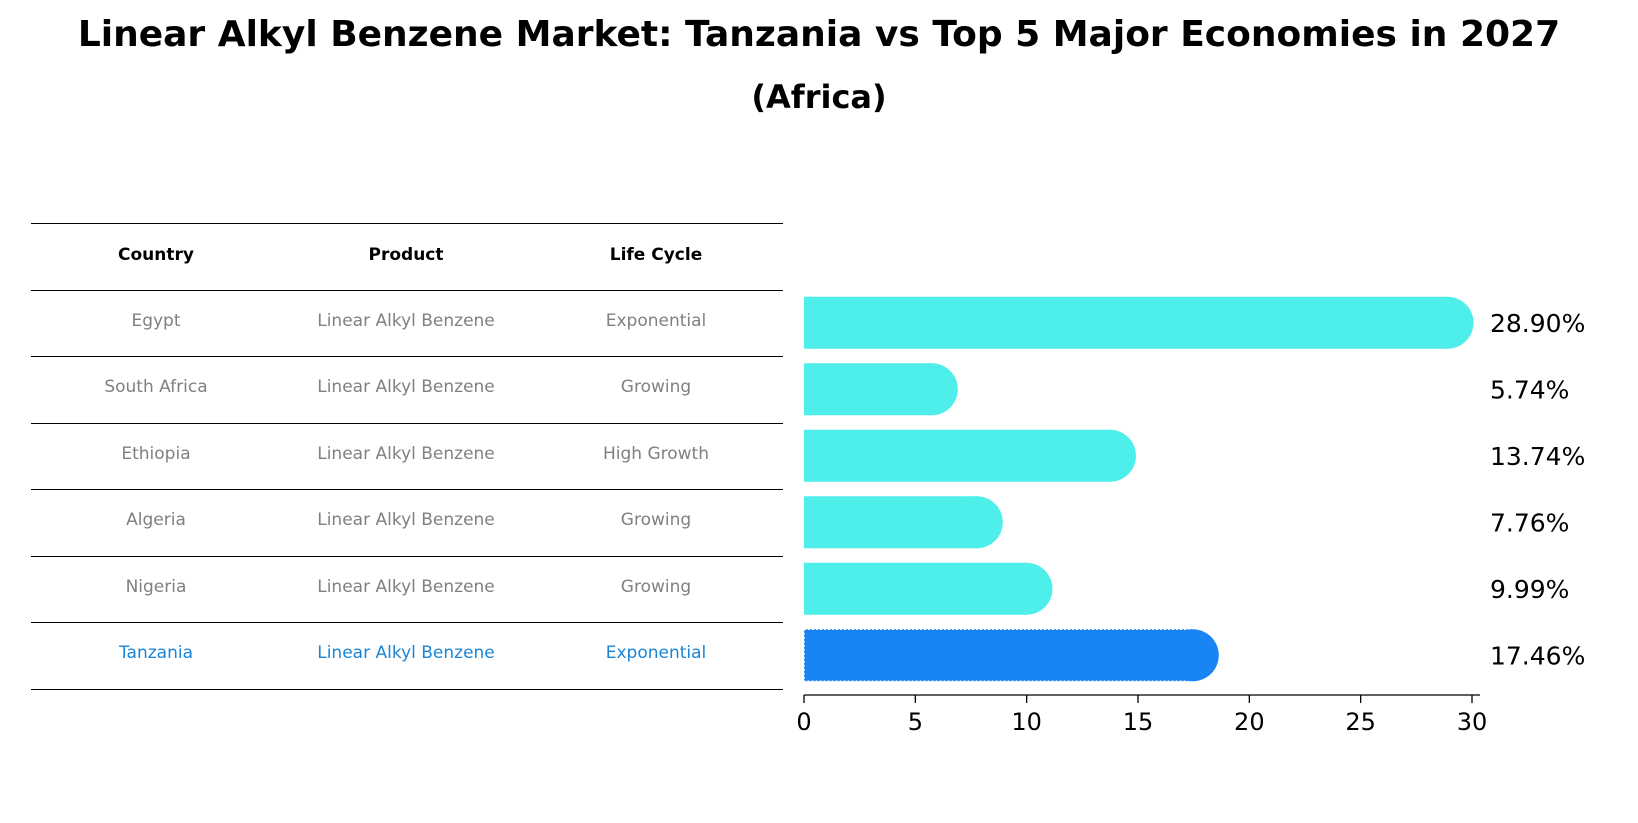  What do you see at coordinates (156, 520) in the screenshot?
I see `cell-country: Algeria` at bounding box center [156, 520].